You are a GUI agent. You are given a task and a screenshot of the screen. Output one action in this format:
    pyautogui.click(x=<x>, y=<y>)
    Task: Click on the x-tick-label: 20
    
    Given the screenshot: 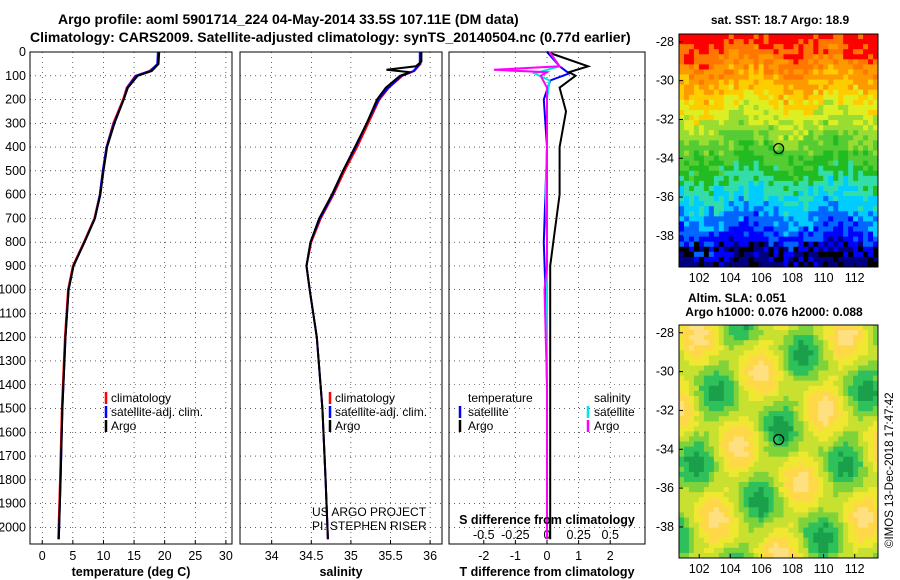 What is the action you would take?
    pyautogui.click(x=165, y=556)
    